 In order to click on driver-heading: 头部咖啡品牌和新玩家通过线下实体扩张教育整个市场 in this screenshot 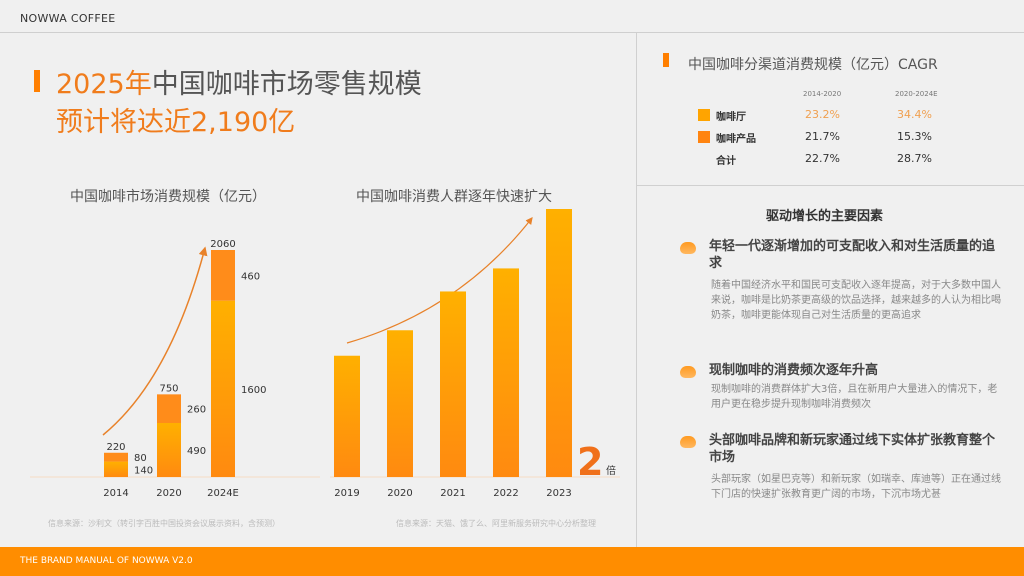, I will do `click(852, 449)`.